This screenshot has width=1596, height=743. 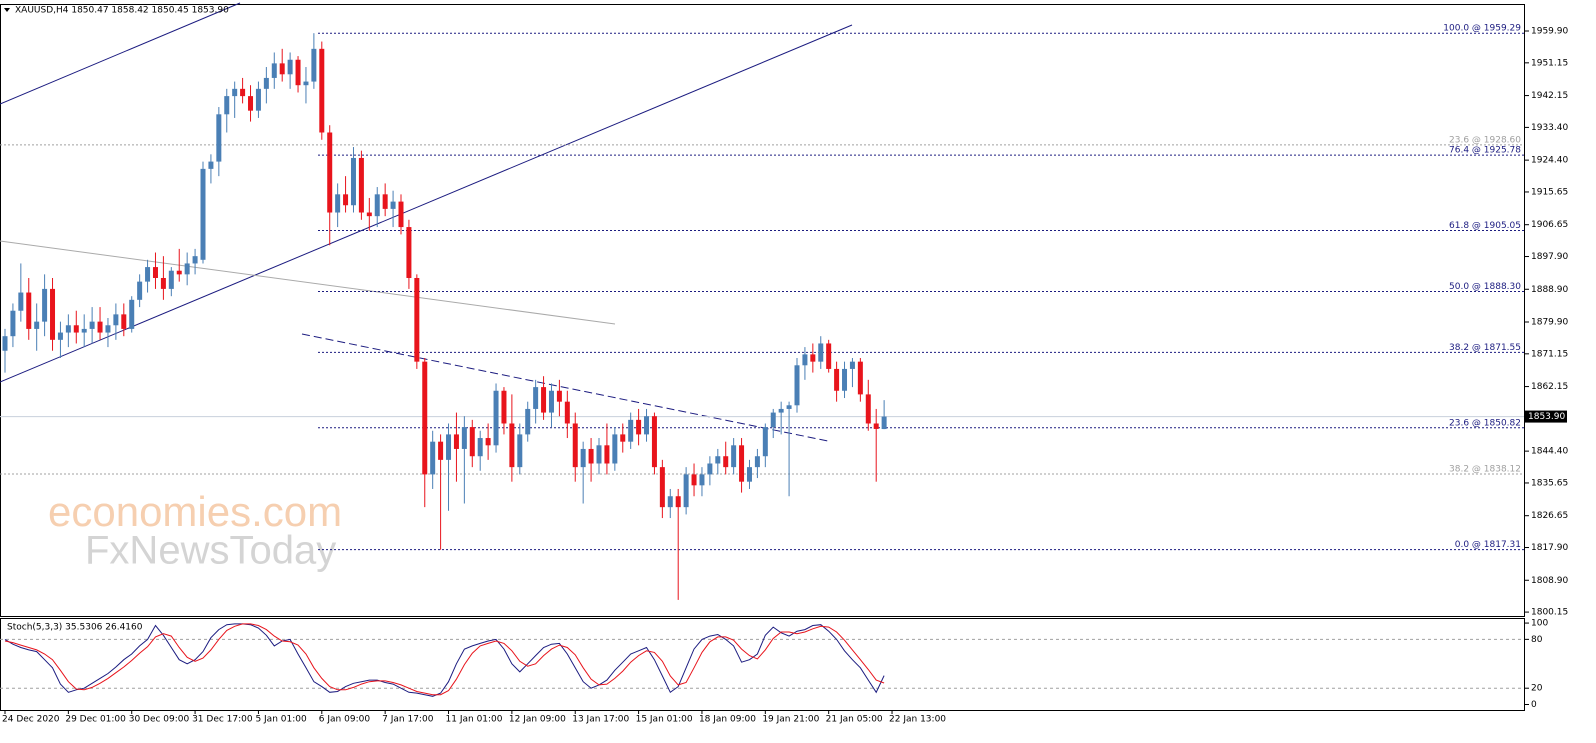 I want to click on y-tick-label: 1879.90, so click(x=1549, y=323).